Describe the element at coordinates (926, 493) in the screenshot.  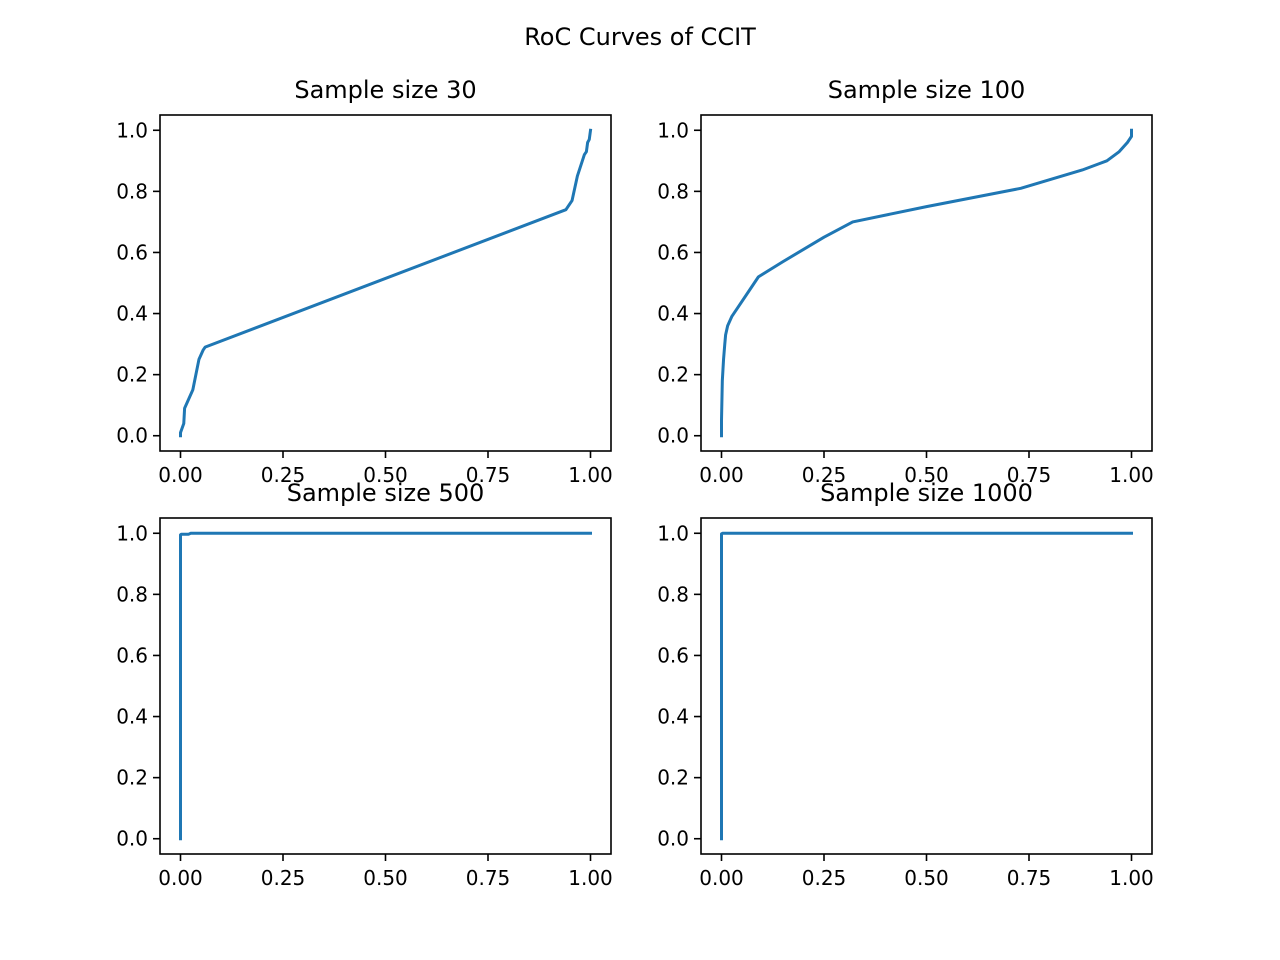
I see `subplot-title: Sample size 1000` at that location.